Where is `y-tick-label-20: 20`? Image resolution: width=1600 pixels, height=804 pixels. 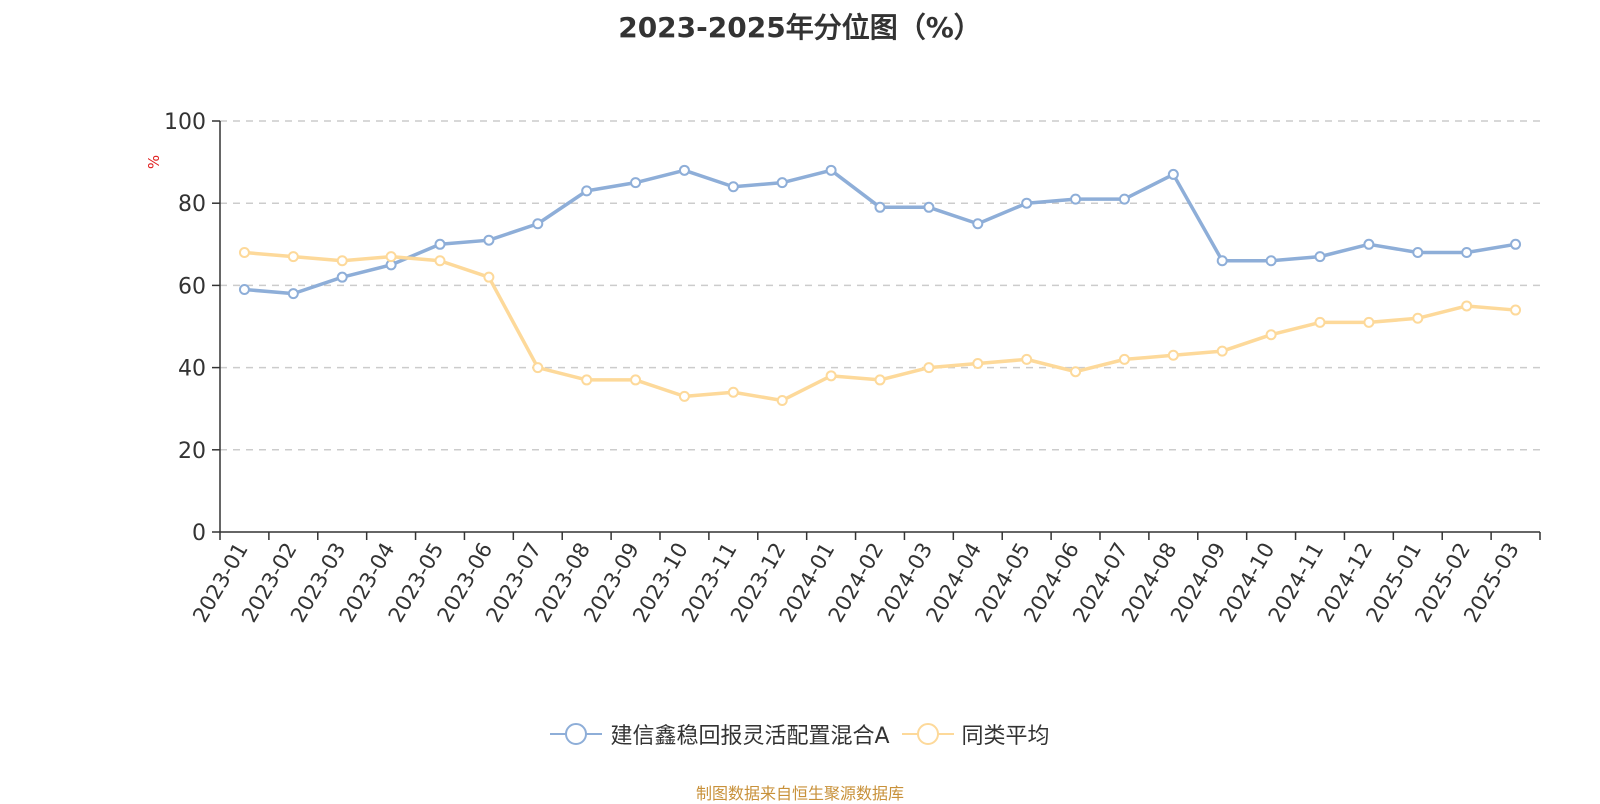
y-tick-label-20: 20 is located at coordinates (192, 451).